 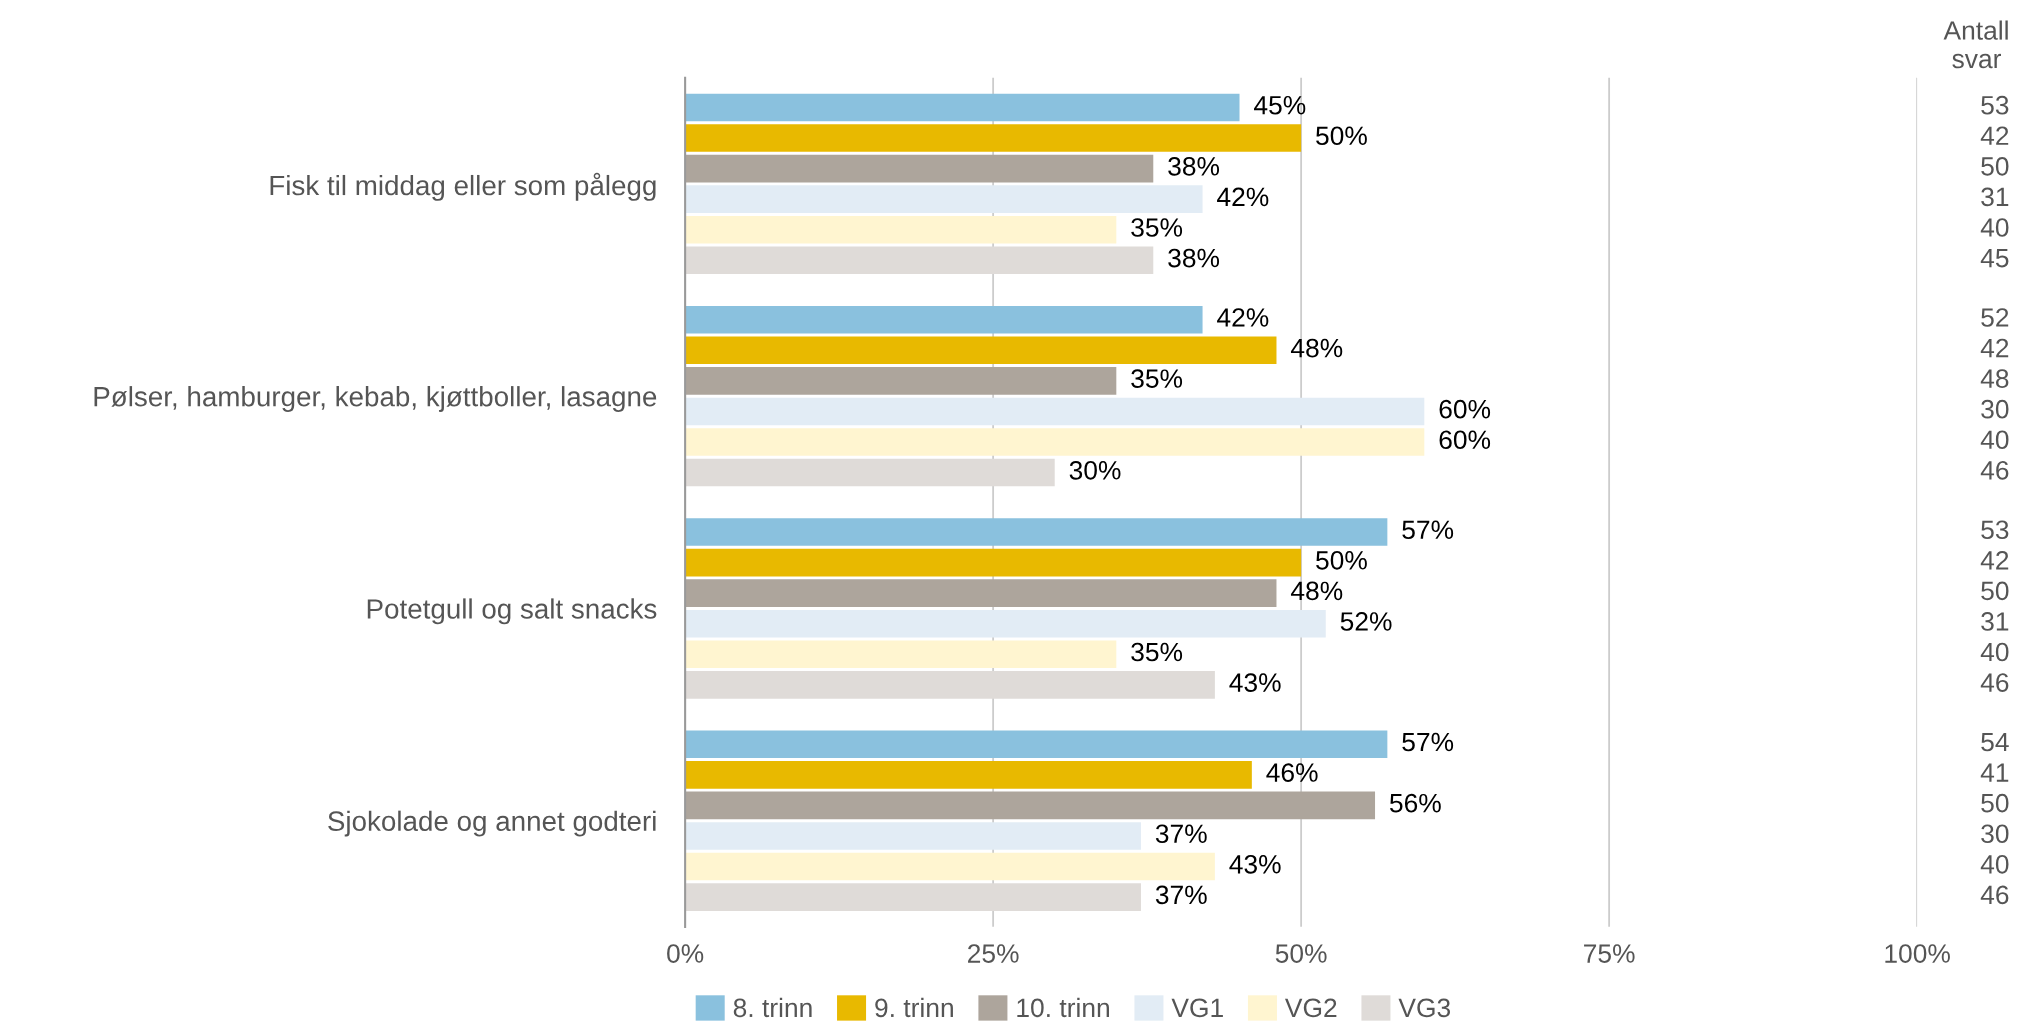 What do you see at coordinates (1366, 621) in the screenshot?
I see `data-label: 52%` at bounding box center [1366, 621].